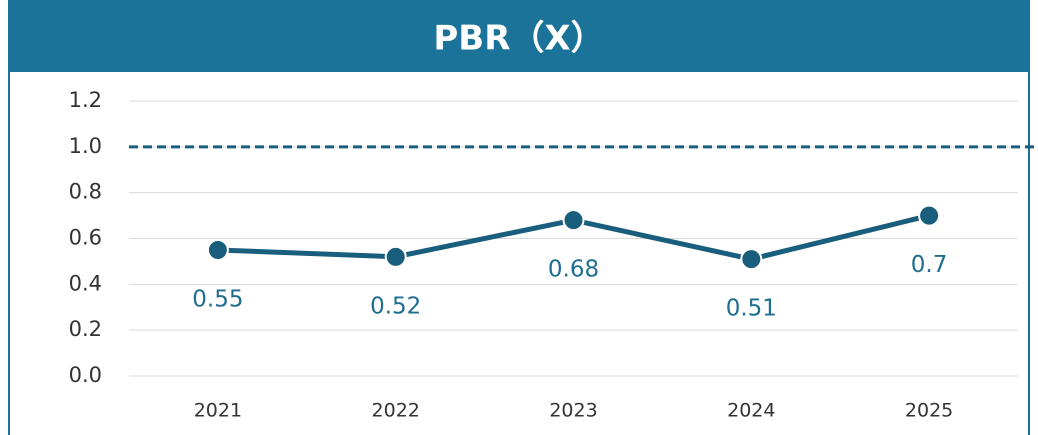 This screenshot has width=1038, height=435. What do you see at coordinates (85, 375) in the screenshot?
I see `y-tick-label: 0.0` at bounding box center [85, 375].